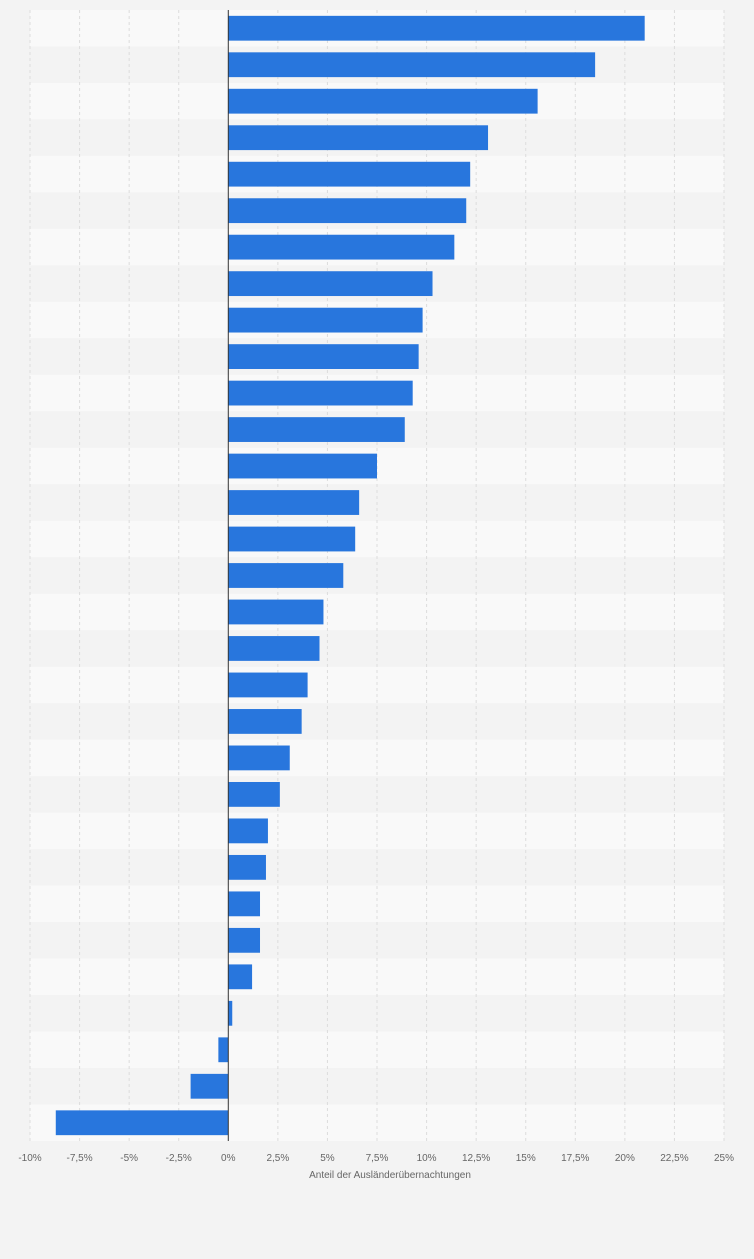 This screenshot has width=754, height=1259. Describe the element at coordinates (277, 1158) in the screenshot. I see `x-tick-label: 2,5%` at that location.